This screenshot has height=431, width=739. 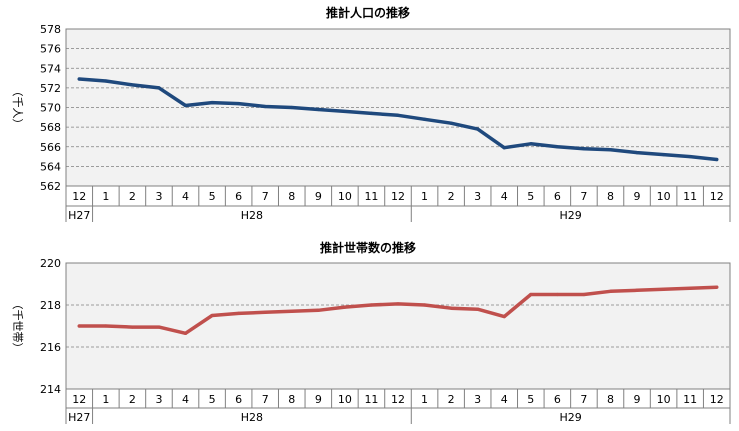 What do you see at coordinates (557, 399) in the screenshot?
I see `chart2-xtick-label-18: 6` at bounding box center [557, 399].